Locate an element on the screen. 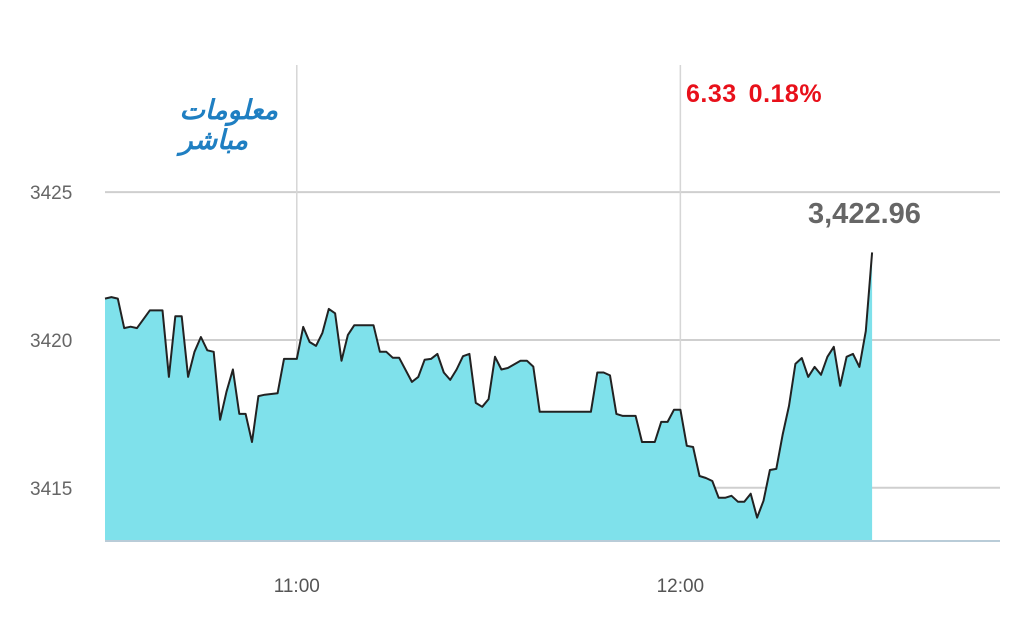 The image size is (1024, 640). x-axis-ticks: 11:00 12:00 is located at coordinates (489, 586).